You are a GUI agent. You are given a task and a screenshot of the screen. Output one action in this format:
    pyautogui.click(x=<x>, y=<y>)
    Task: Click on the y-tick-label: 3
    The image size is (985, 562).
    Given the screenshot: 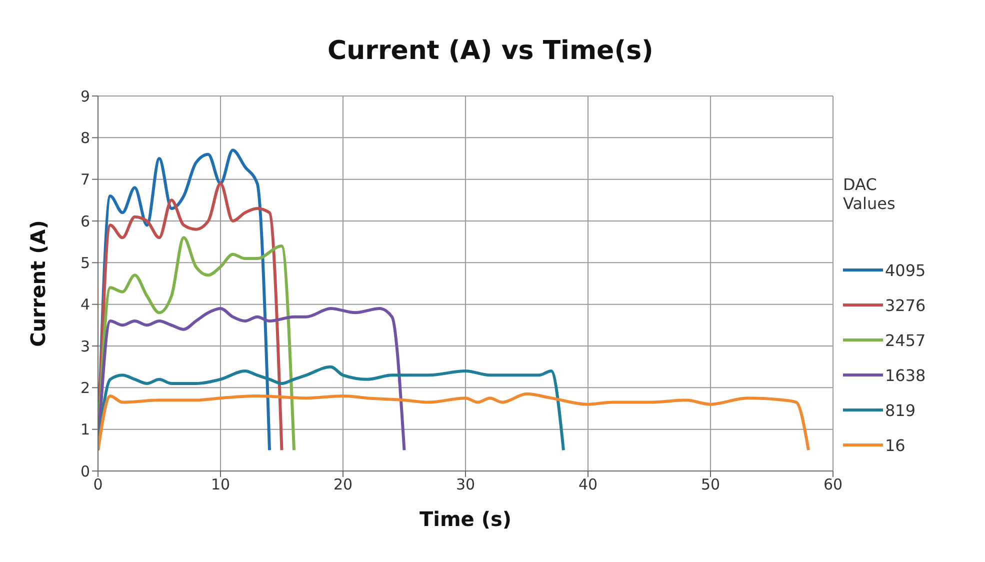 What is the action you would take?
    pyautogui.click(x=85, y=346)
    